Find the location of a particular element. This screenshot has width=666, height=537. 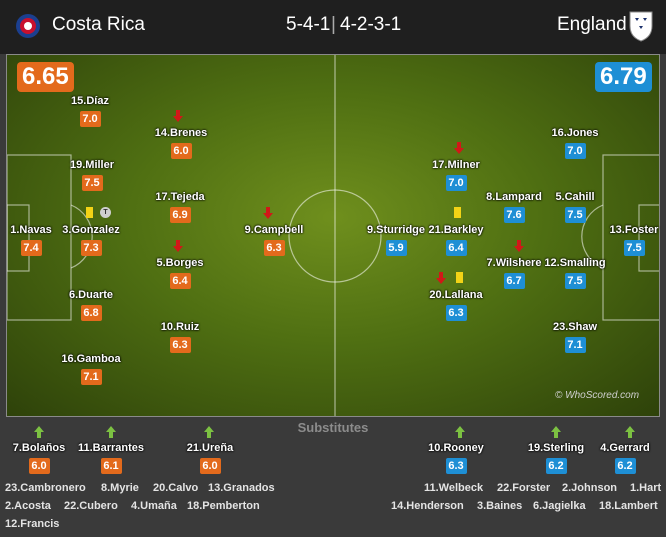

home-player: 19.Miller 7.5 is located at coordinates (92, 175).